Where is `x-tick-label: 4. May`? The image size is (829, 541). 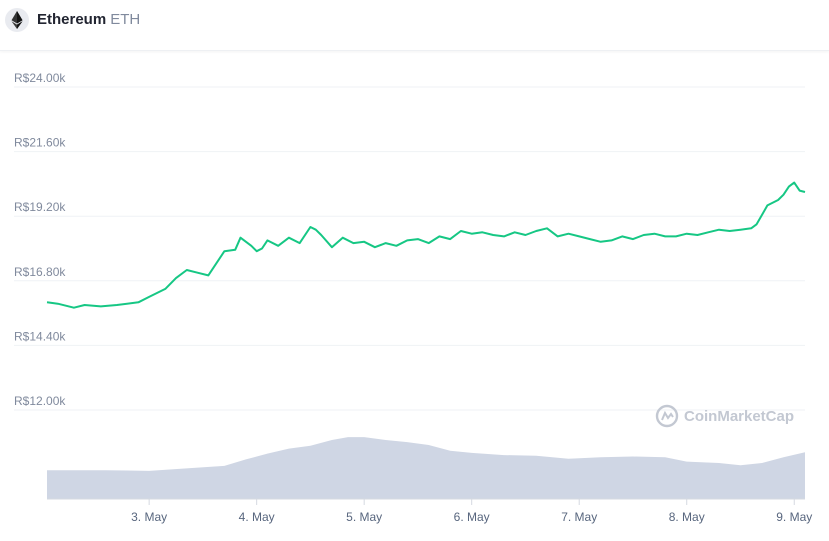 x-tick-label: 4. May is located at coordinates (257, 517).